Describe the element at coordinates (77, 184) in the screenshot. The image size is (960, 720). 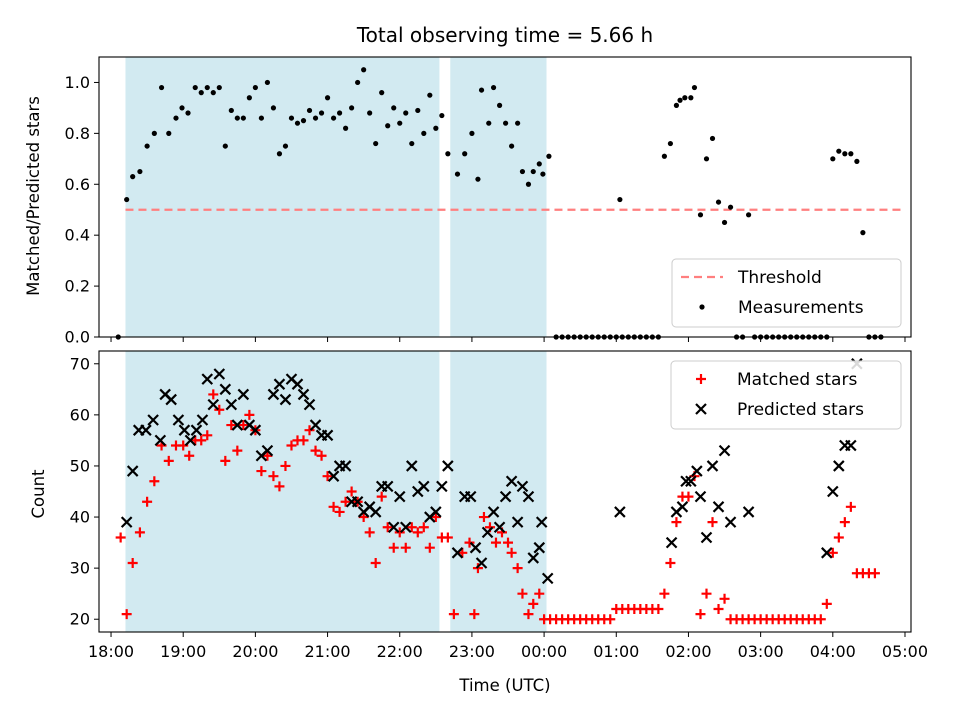
I see `y-tick-label: 0.6` at that location.